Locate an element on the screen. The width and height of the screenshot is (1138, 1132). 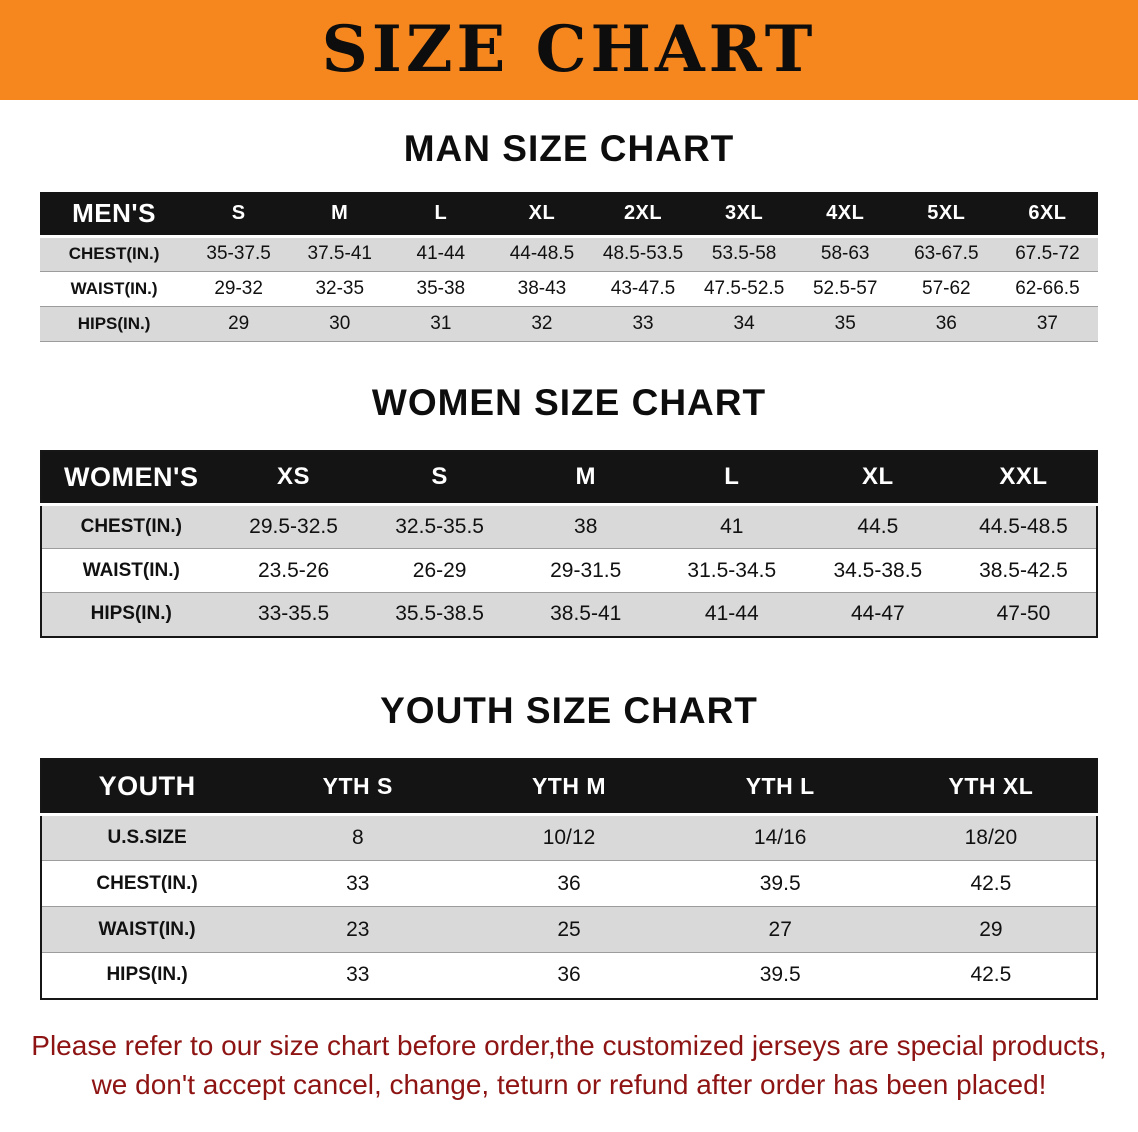
value-cell: 41 is located at coordinates (732, 526).